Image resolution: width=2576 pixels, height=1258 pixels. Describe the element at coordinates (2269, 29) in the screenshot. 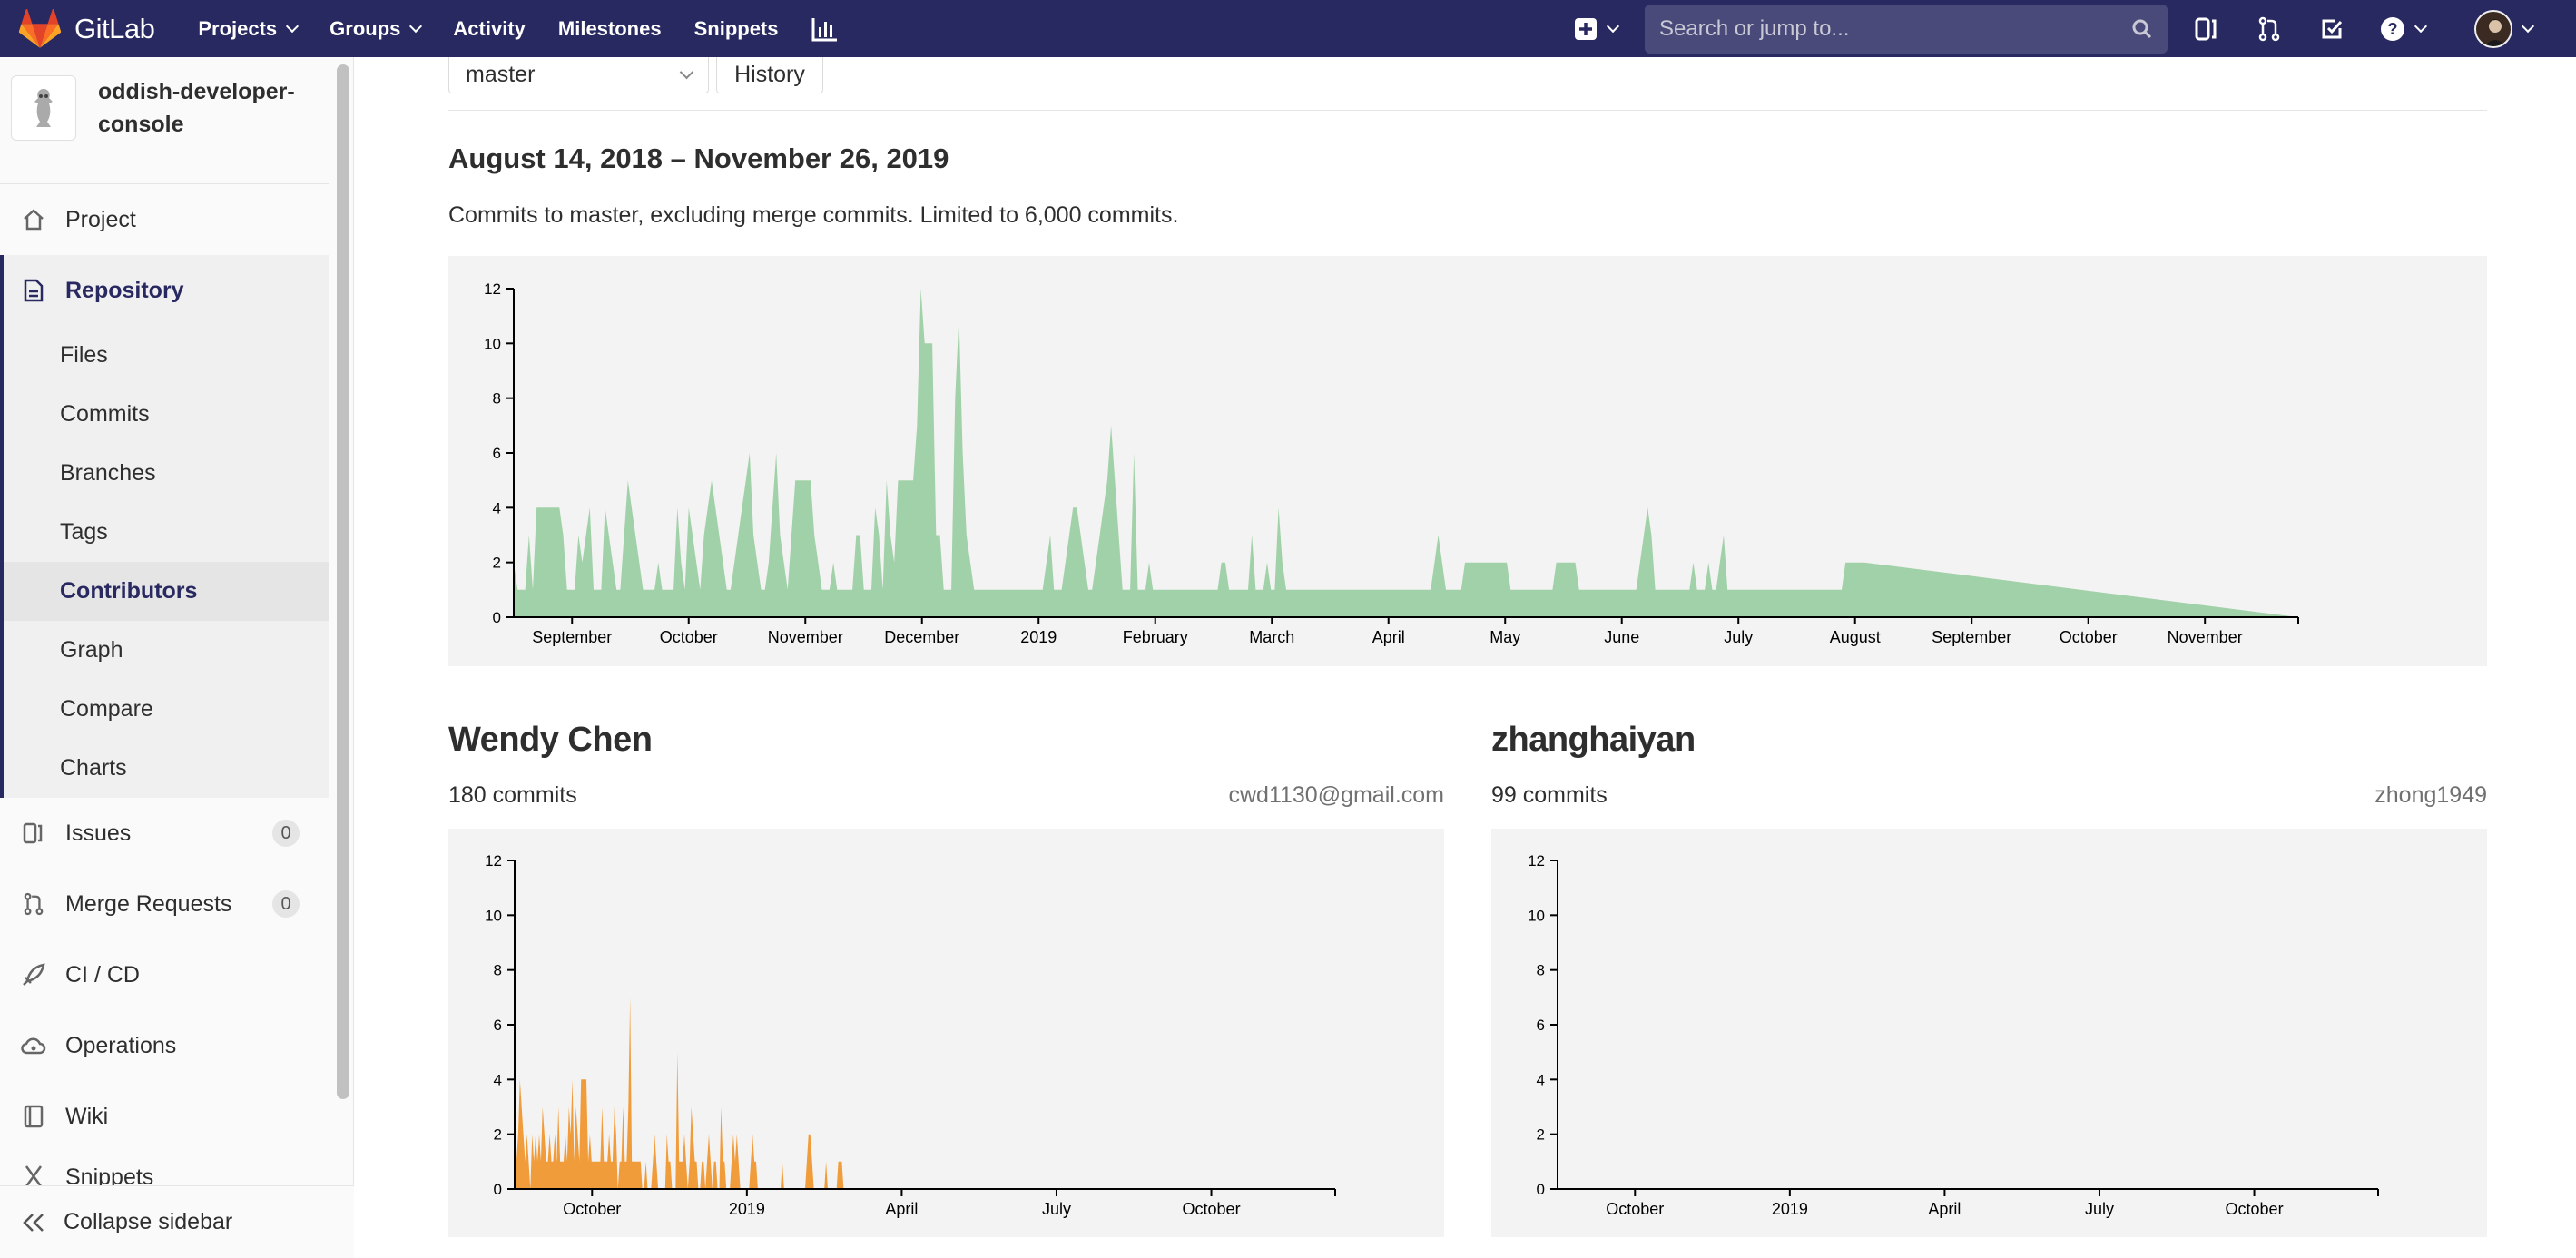

I see `merge-request-icon` at that location.